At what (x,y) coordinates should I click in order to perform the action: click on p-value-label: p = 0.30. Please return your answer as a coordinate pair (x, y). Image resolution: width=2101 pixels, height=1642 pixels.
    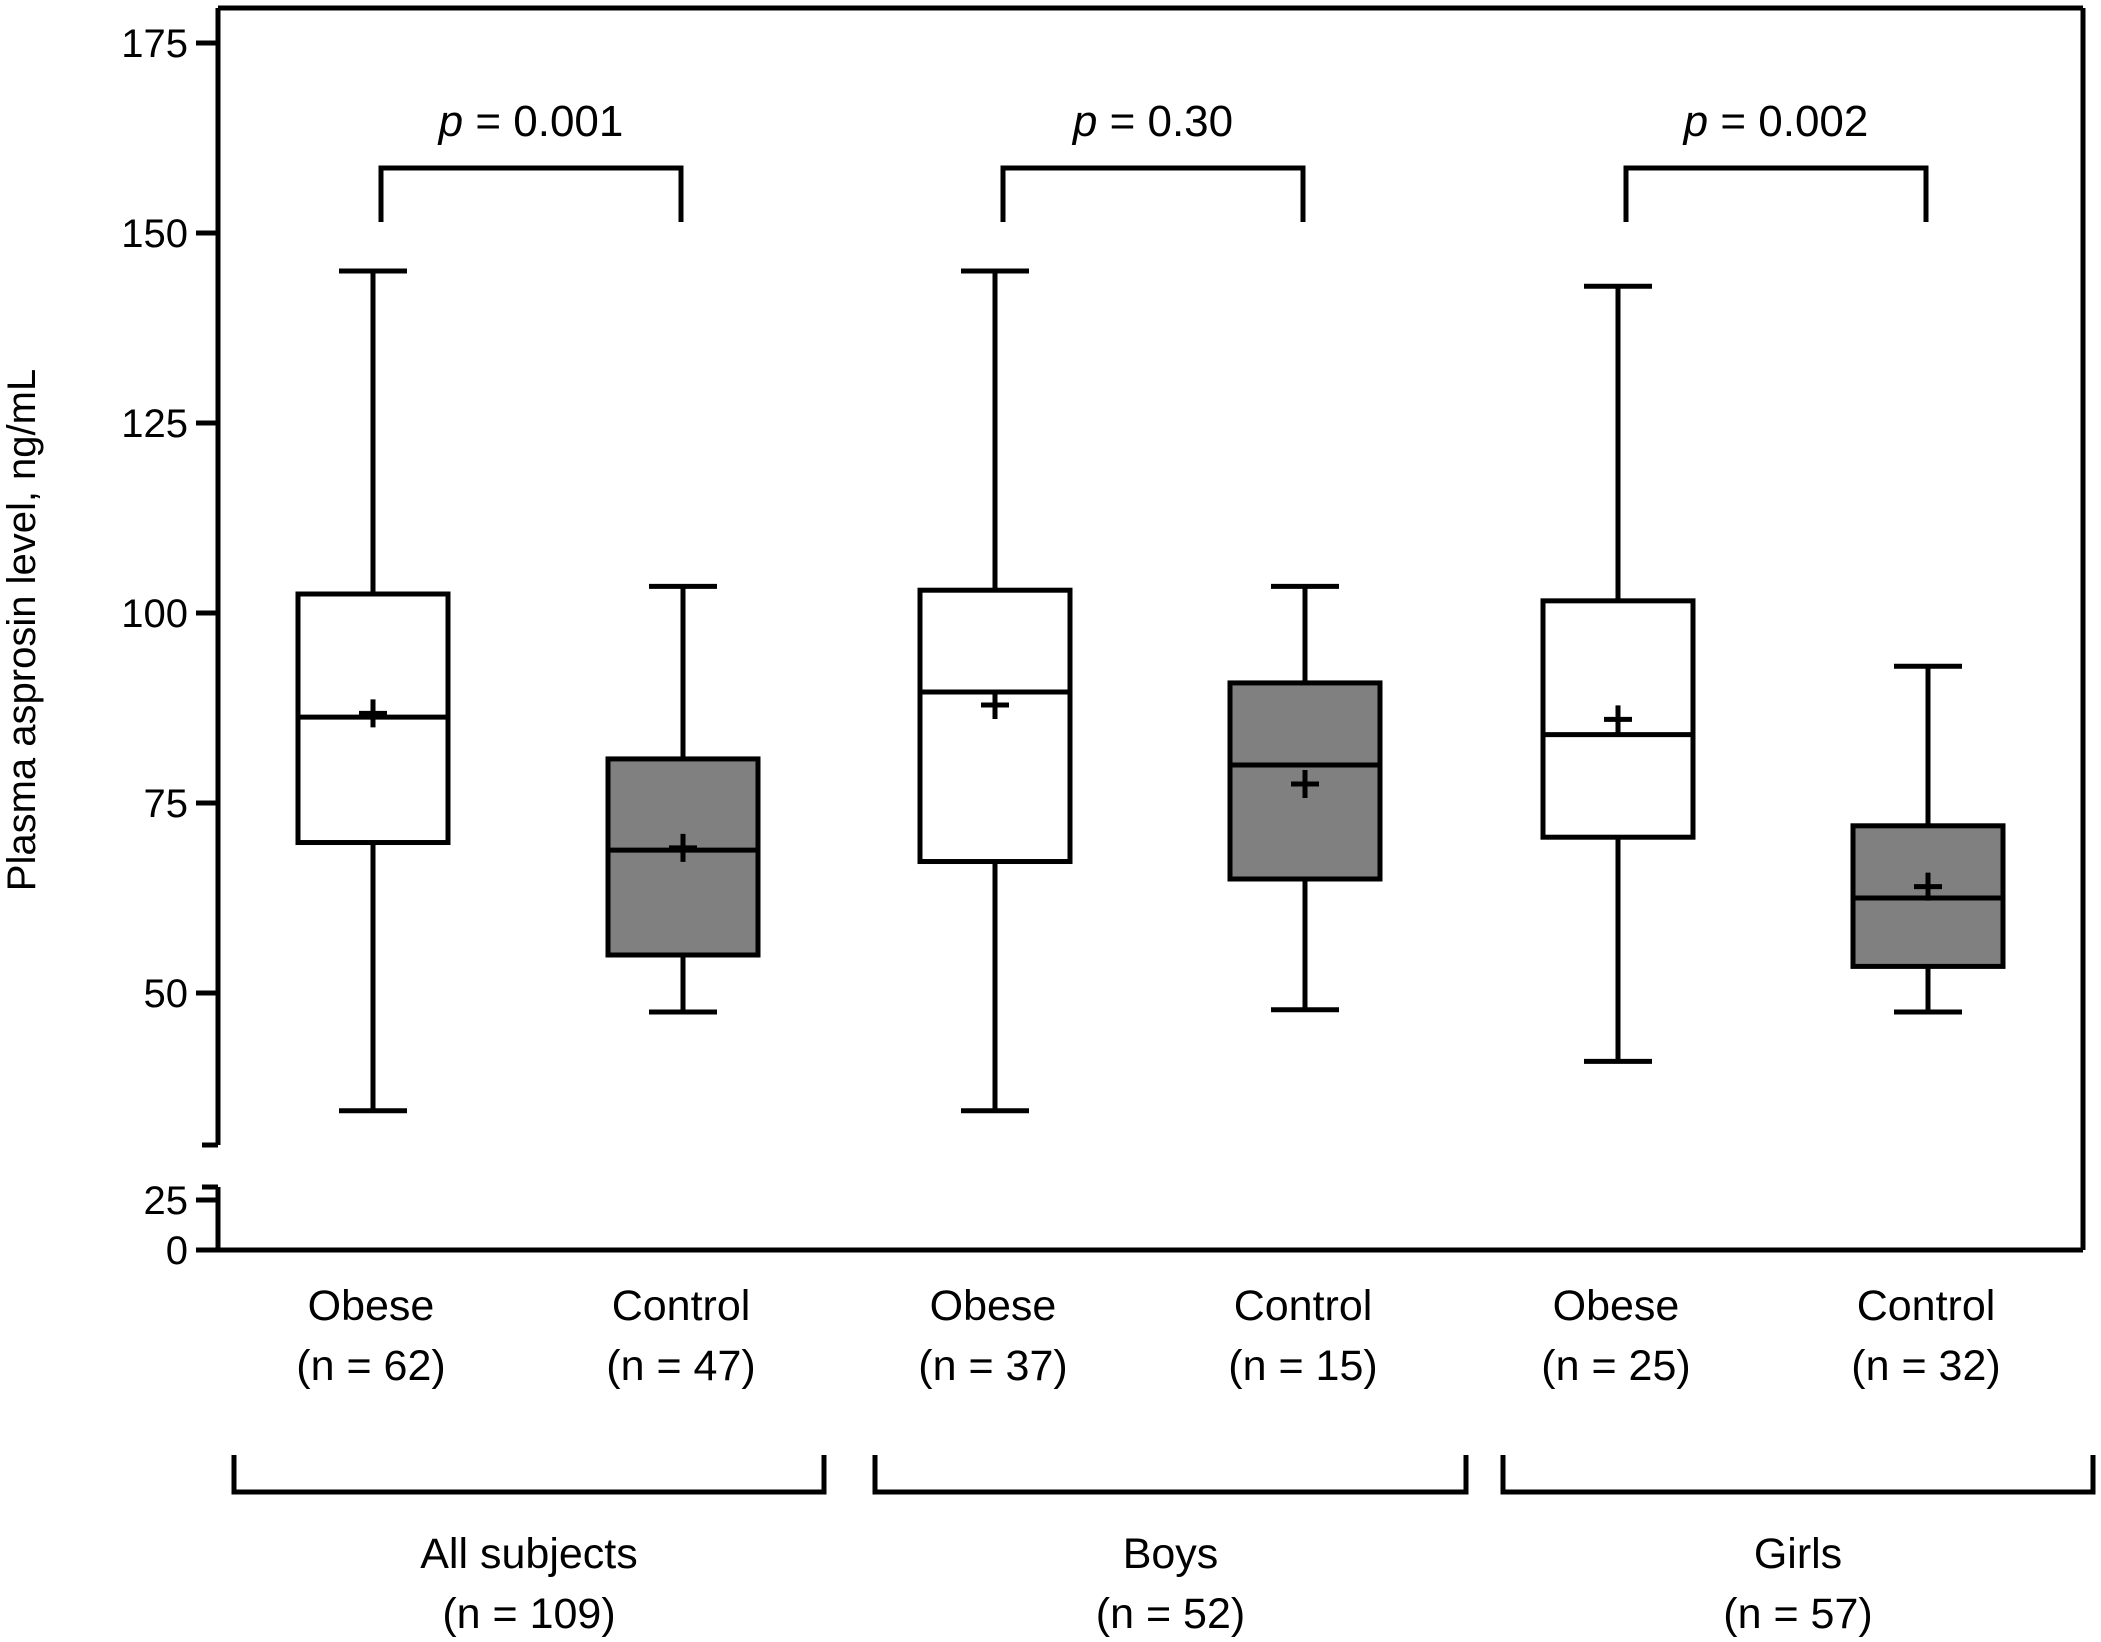
    Looking at the image, I should click on (1152, 121).